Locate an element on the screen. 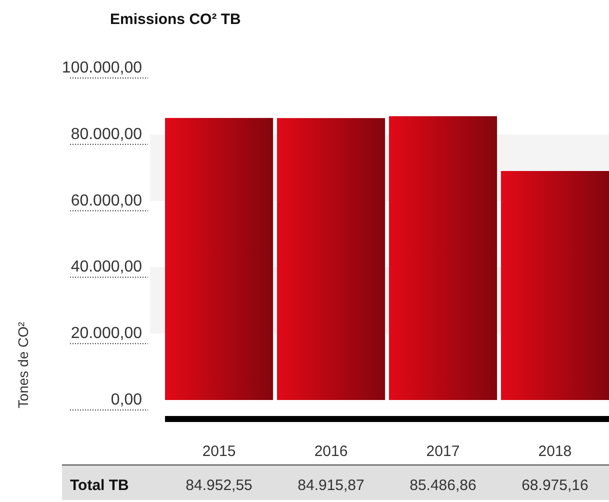  text: Total TB is located at coordinates (100, 485).